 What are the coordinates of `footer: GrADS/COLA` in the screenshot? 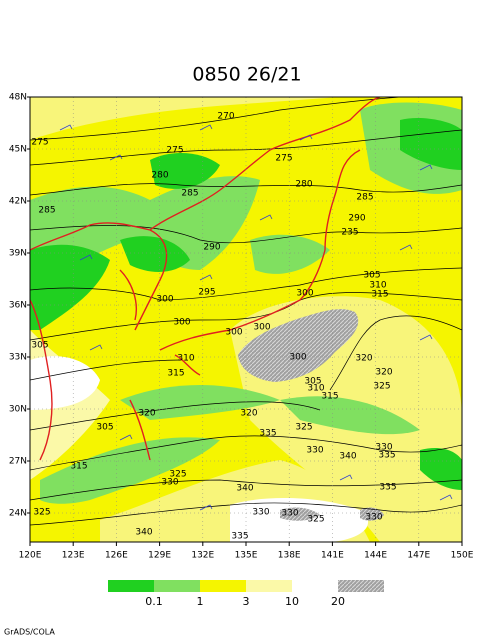 It's located at (29, 632).